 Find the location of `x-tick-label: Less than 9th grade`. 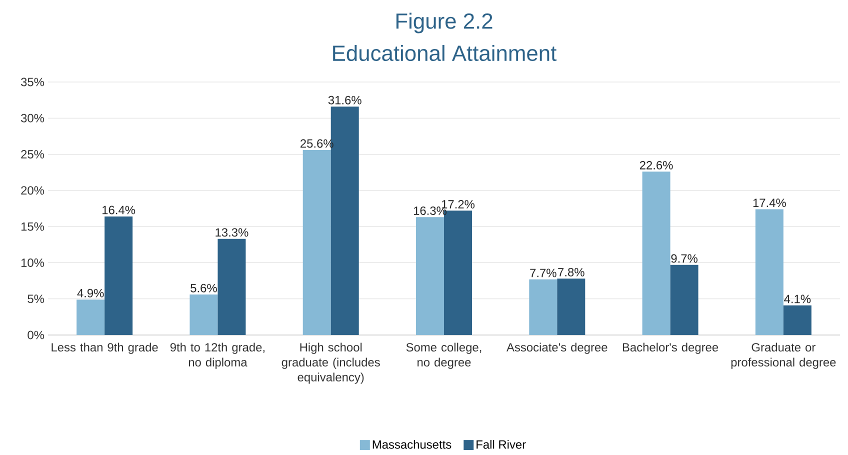

x-tick-label: Less than 9th grade is located at coordinates (105, 348).